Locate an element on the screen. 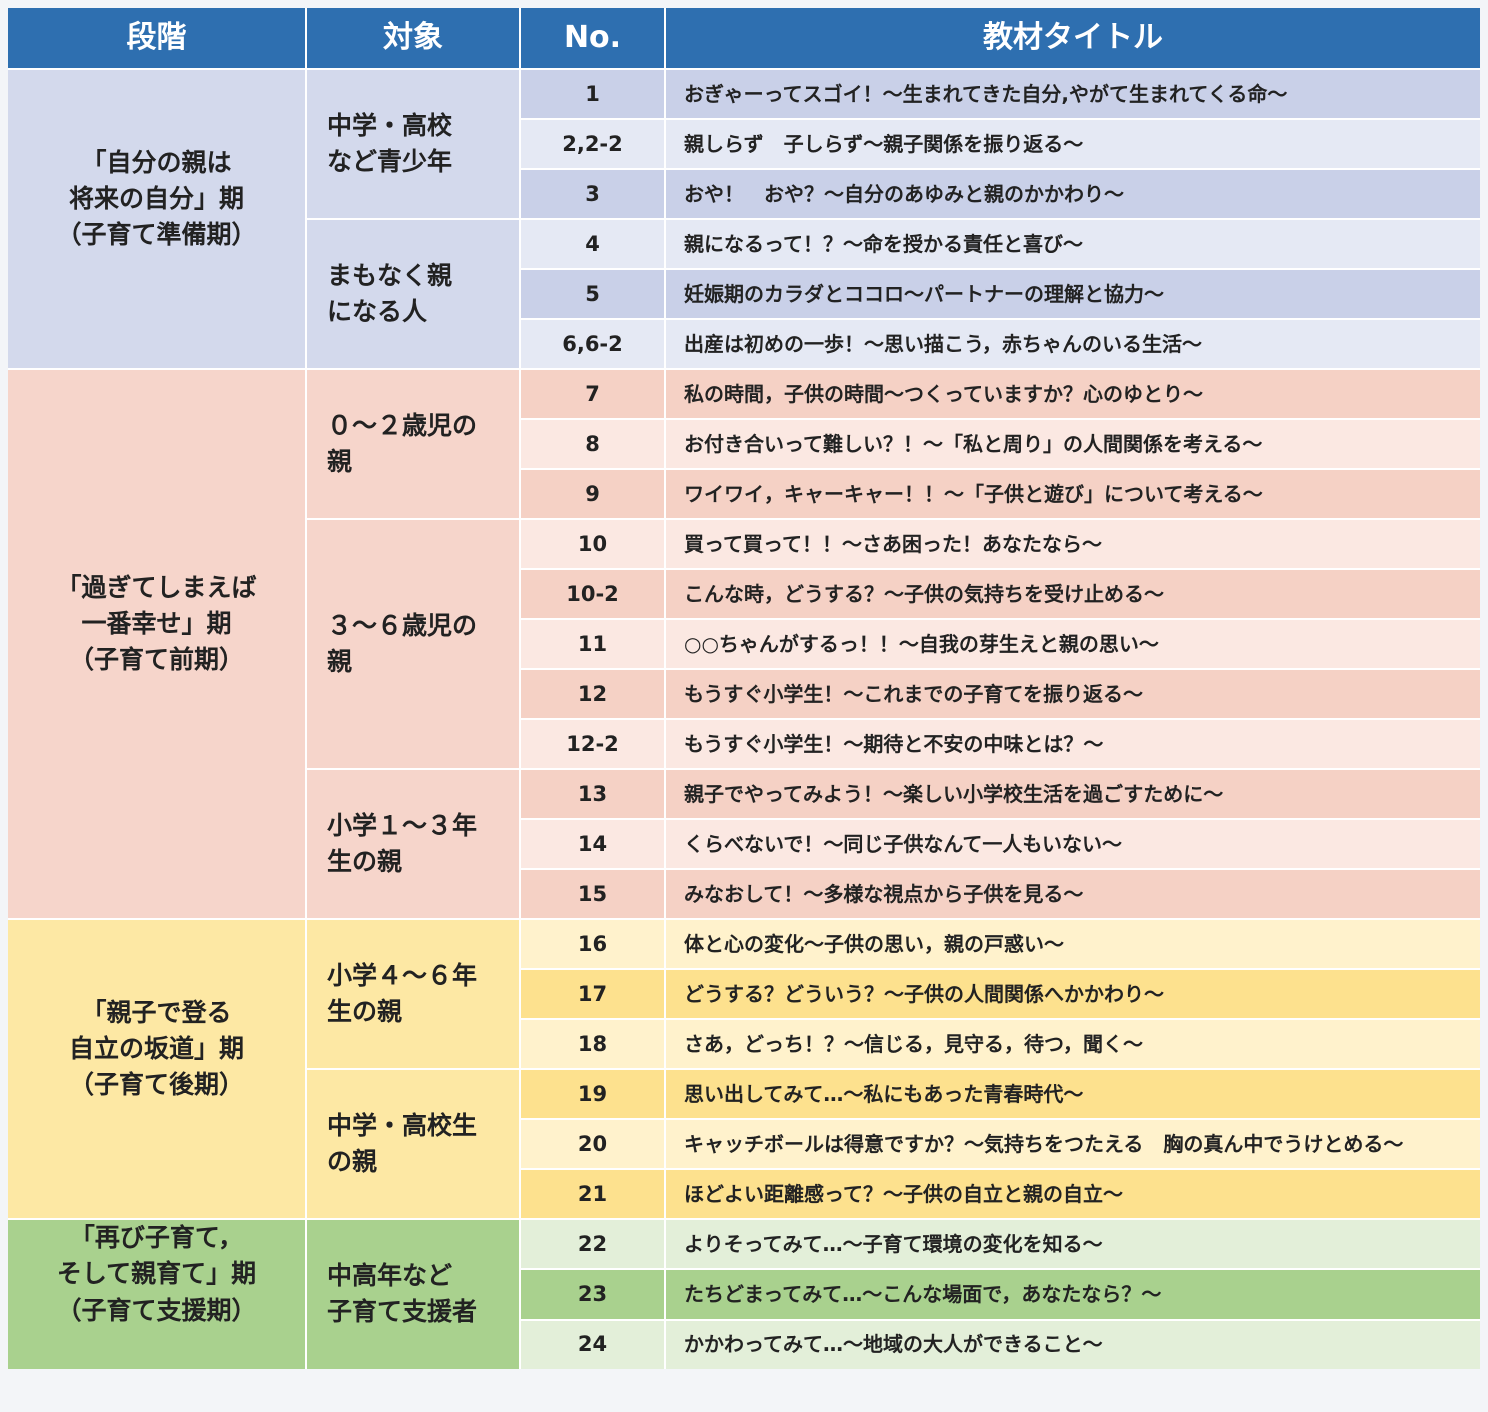 The width and height of the screenshot is (1488, 1412). material-title: どうする？どういう？〜子供の人間関係へかかわり〜 is located at coordinates (1073, 994).